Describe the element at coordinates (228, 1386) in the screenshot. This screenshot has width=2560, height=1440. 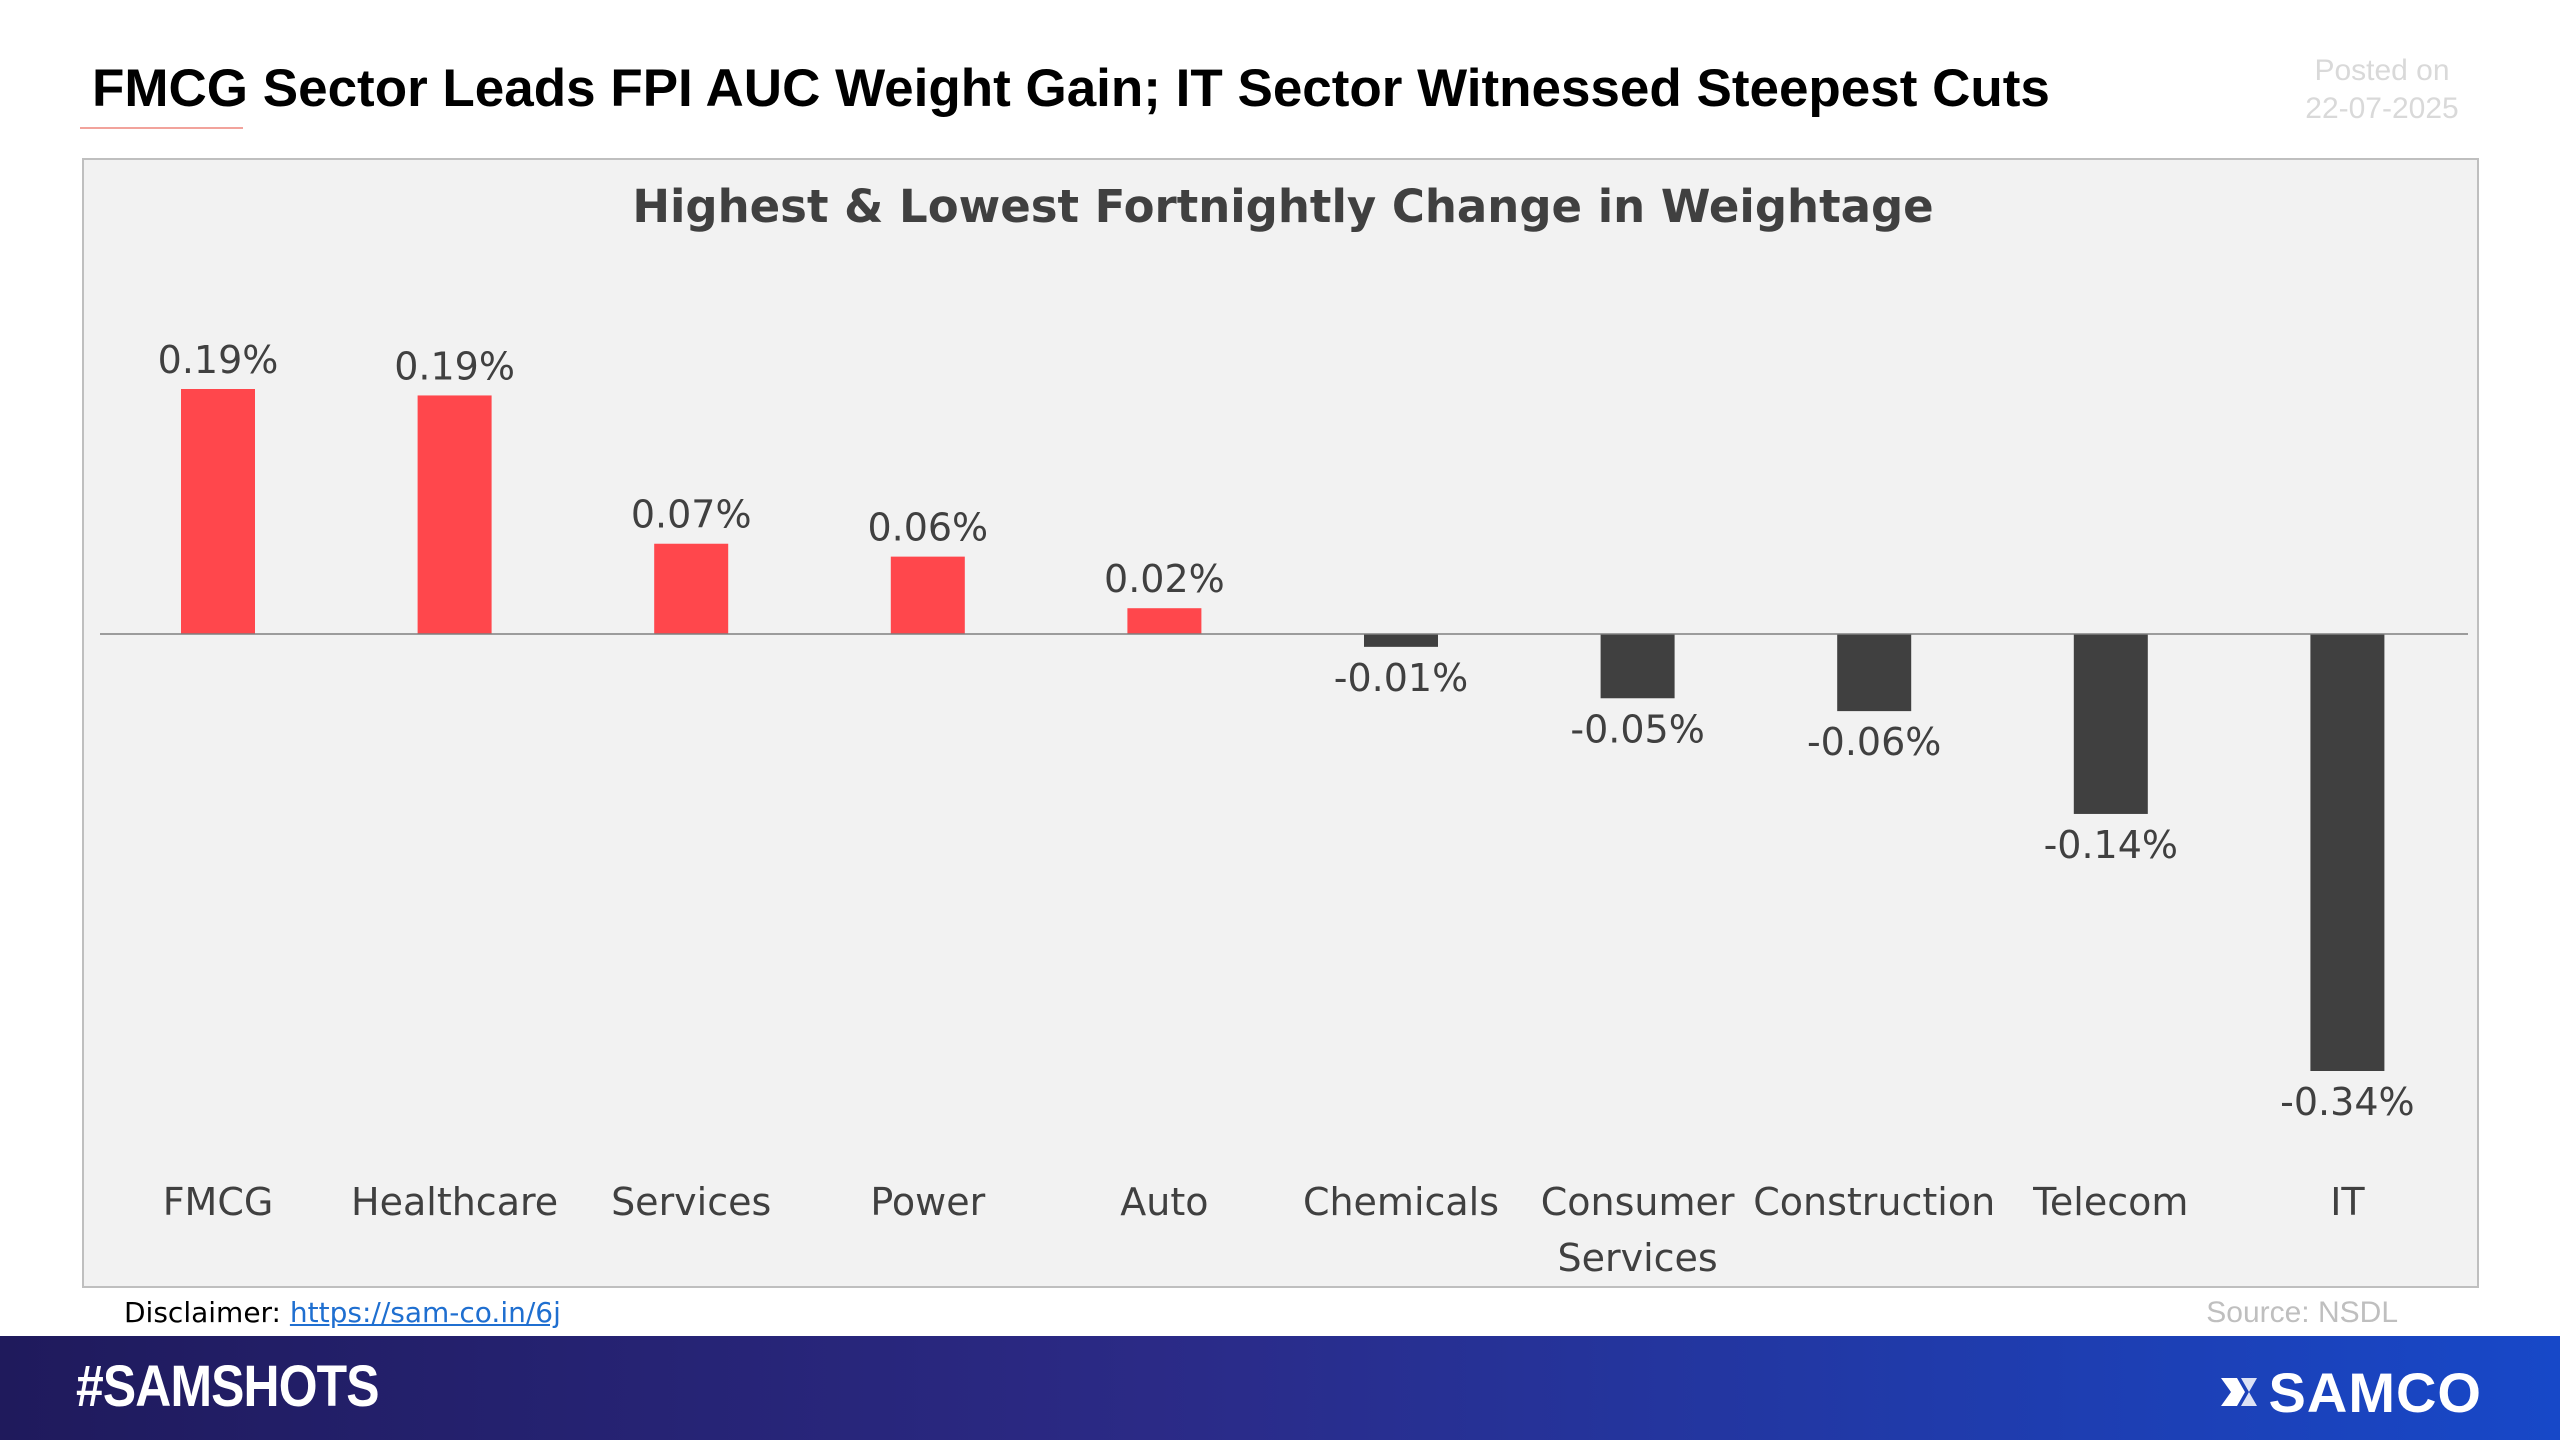
I see `hashtag-label: #SAMSHOTS` at that location.